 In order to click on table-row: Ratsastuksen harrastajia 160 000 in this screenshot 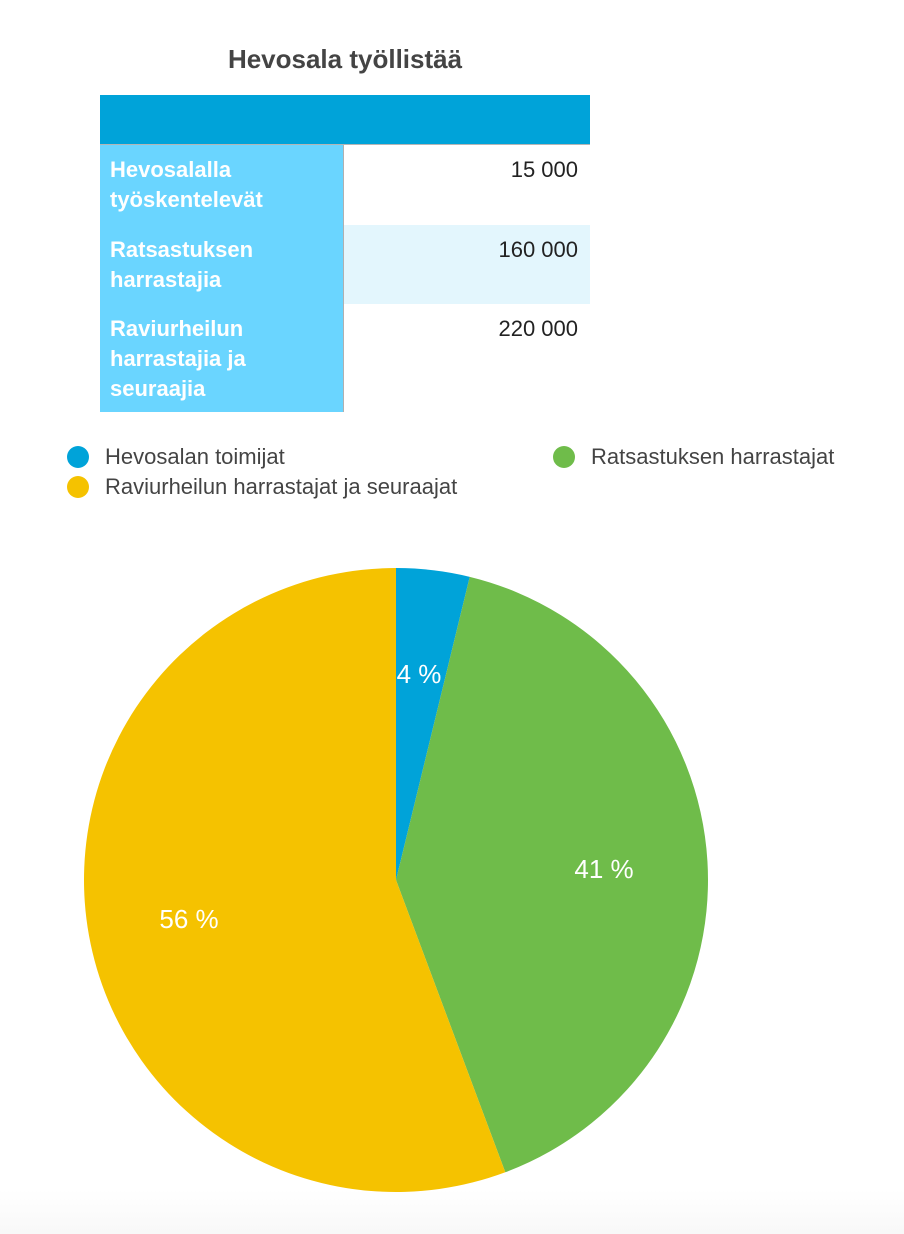, I will do `click(345, 264)`.